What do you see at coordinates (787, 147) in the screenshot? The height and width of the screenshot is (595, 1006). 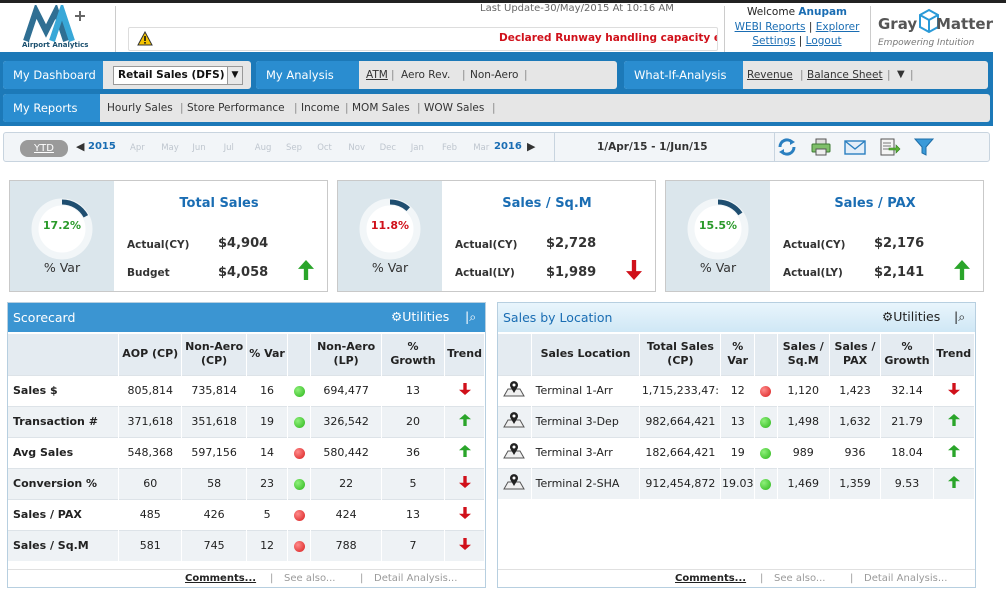 I see `refresh-icon` at bounding box center [787, 147].